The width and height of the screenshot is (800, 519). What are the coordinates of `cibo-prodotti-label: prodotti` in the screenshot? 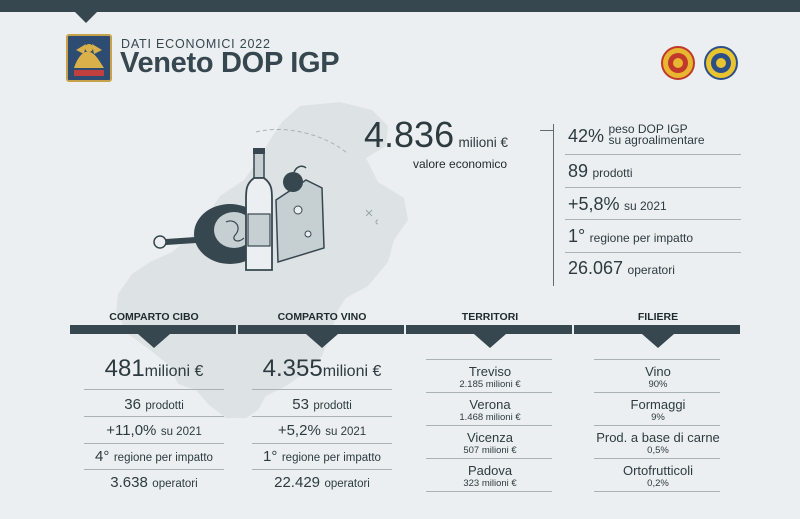 It's located at (164, 406).